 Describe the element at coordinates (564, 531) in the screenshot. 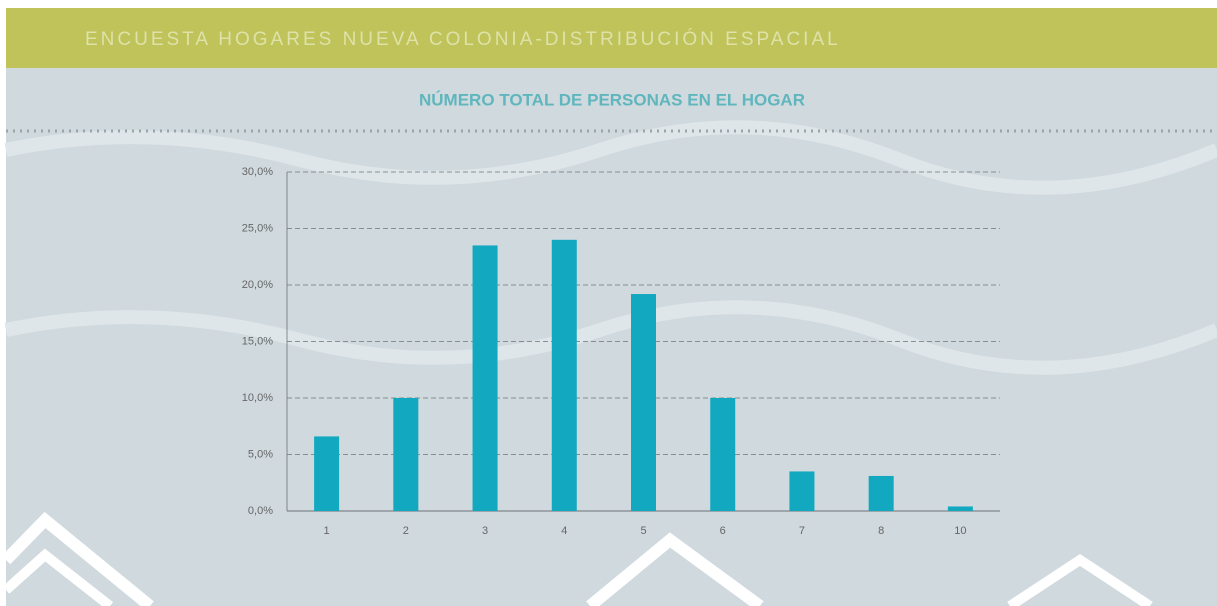

I see `x-tick-label: 4` at that location.